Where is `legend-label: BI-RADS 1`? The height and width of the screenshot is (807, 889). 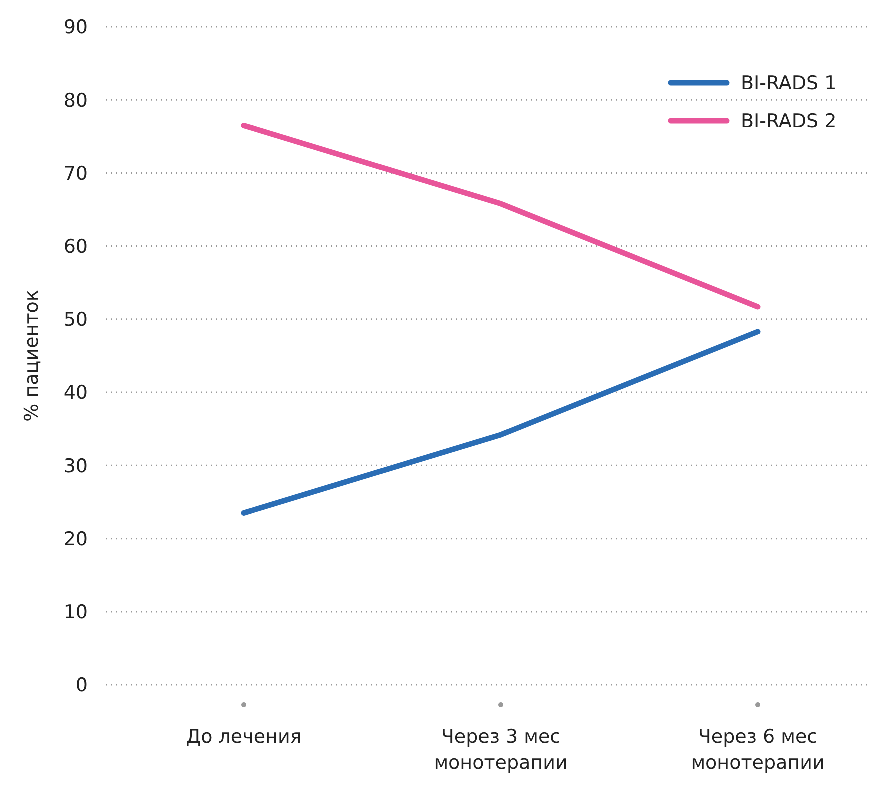 legend-label: BI-RADS 1 is located at coordinates (789, 83).